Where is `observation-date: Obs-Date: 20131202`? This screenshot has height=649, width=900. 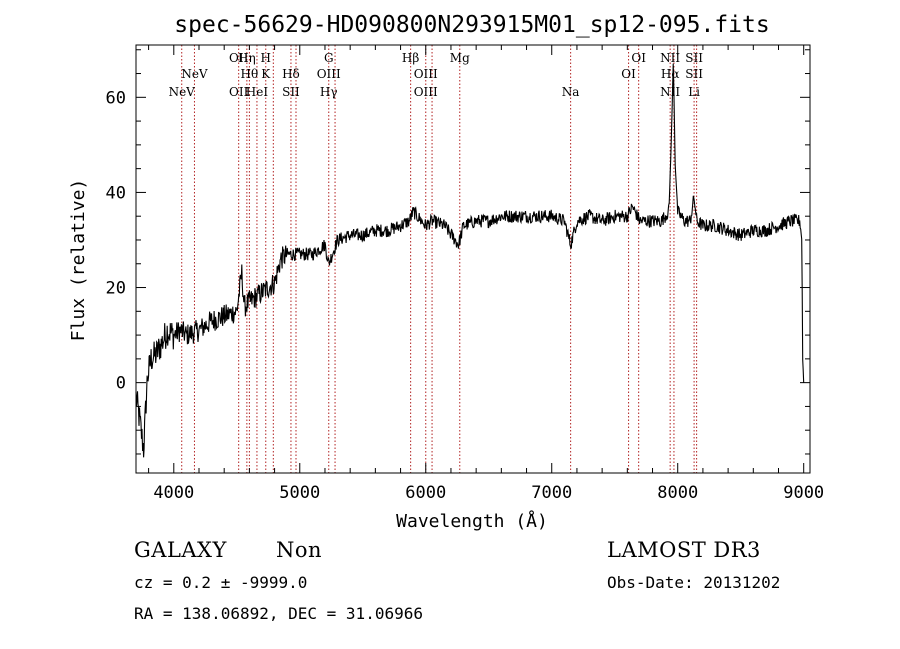 observation-date: Obs-Date: 20131202 is located at coordinates (694, 582).